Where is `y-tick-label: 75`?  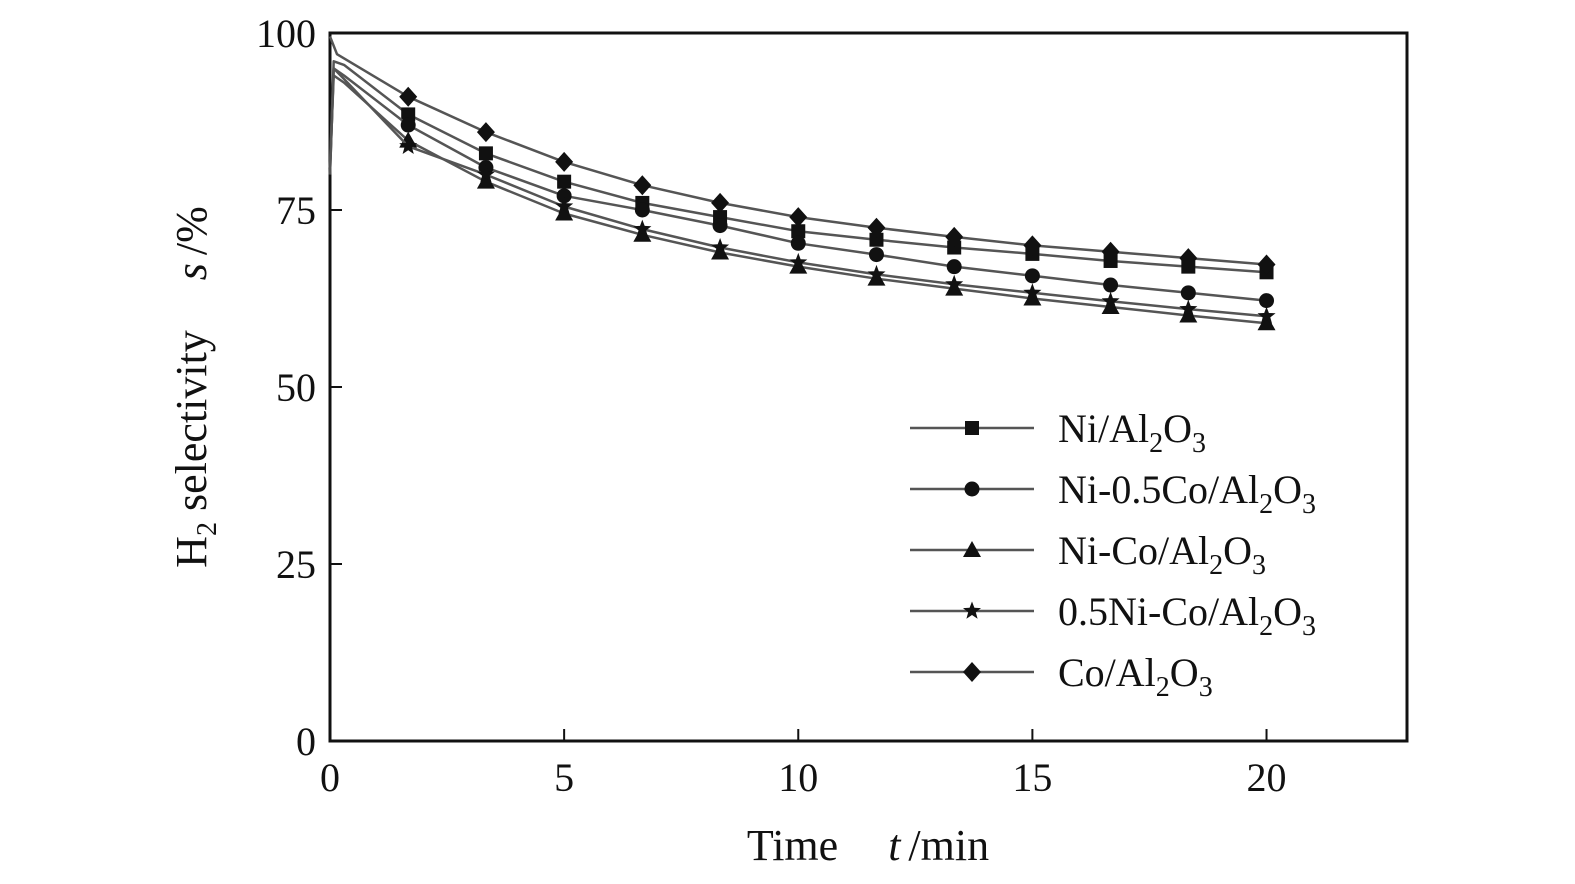
y-tick-label: 75 is located at coordinates (296, 210).